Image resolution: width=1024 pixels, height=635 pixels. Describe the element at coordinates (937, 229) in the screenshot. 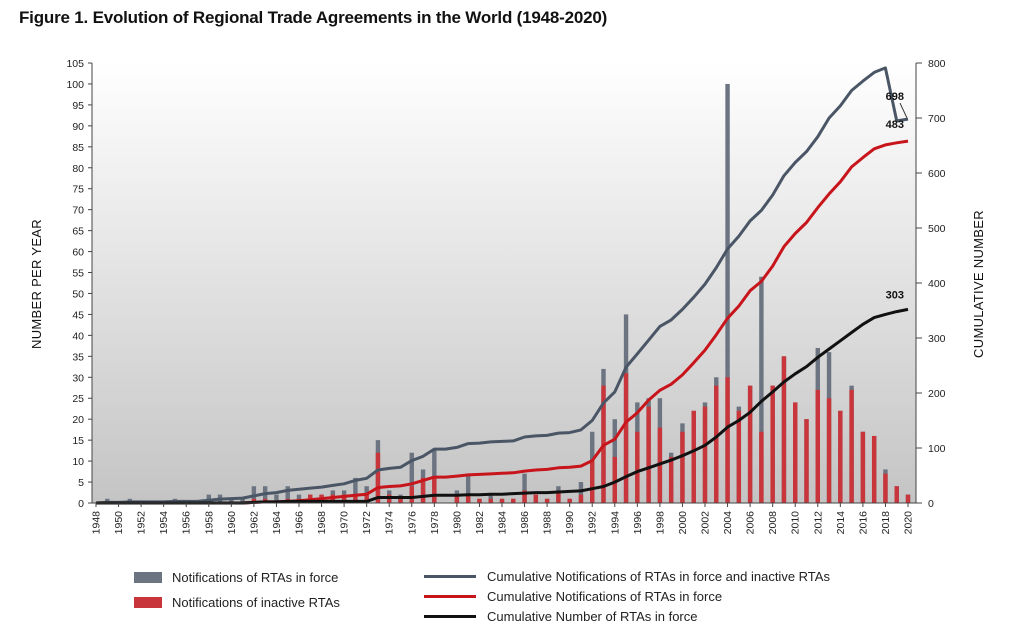

I see `y2-tick-label: 500` at that location.